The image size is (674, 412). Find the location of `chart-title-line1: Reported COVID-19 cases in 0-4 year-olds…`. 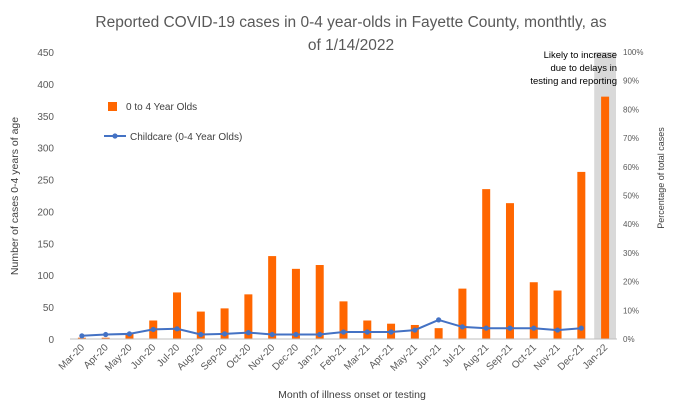

chart-title-line1: Reported COVID-19 cases in 0-4 year-olds… is located at coordinates (350, 22).